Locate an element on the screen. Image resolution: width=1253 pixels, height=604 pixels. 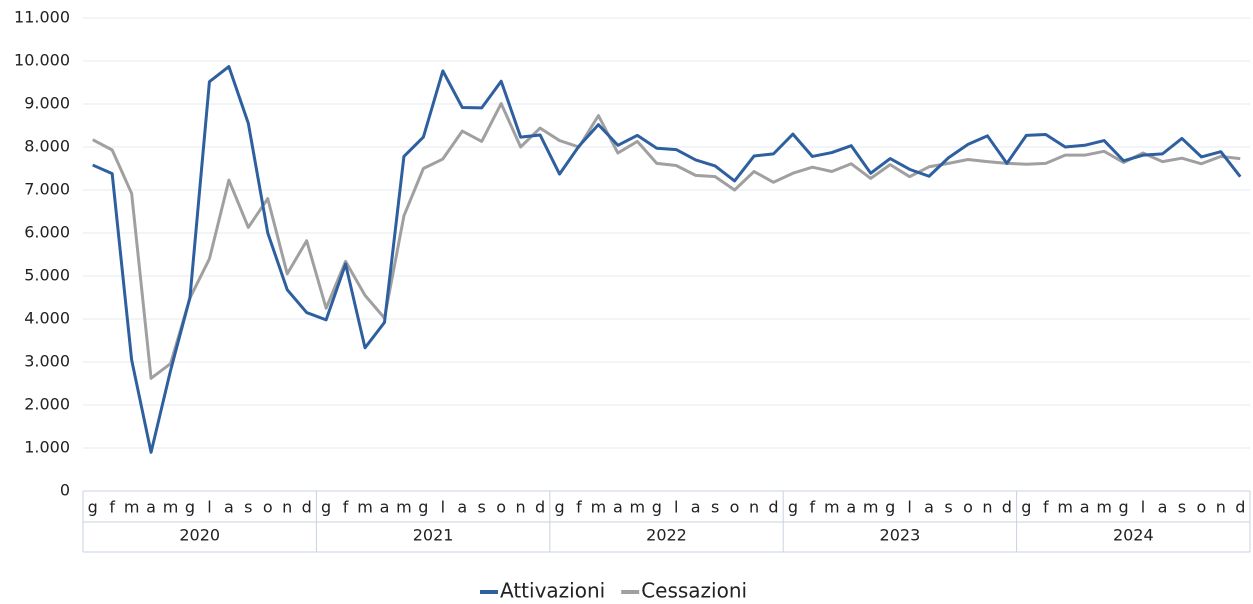
x-group-label: 2023 is located at coordinates (900, 535).